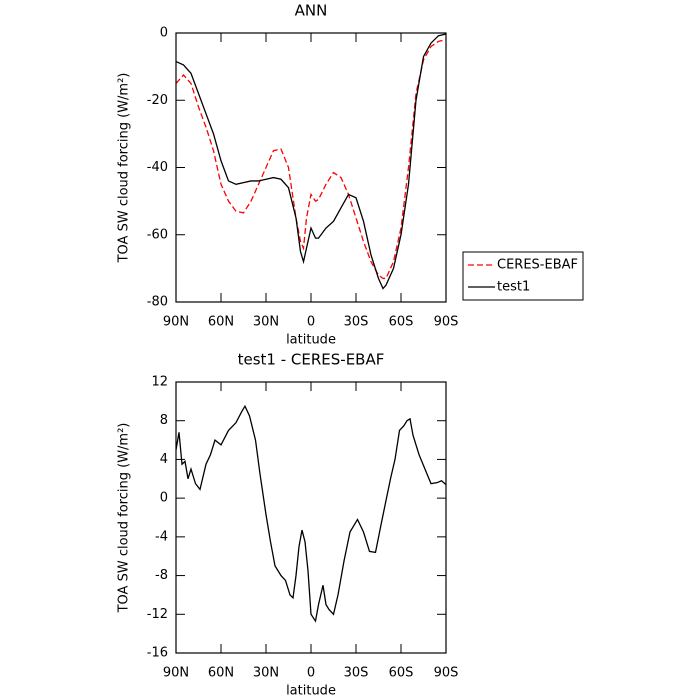 The width and height of the screenshot is (700, 700). Describe the element at coordinates (523, 276) in the screenshot. I see `legend-box` at that location.